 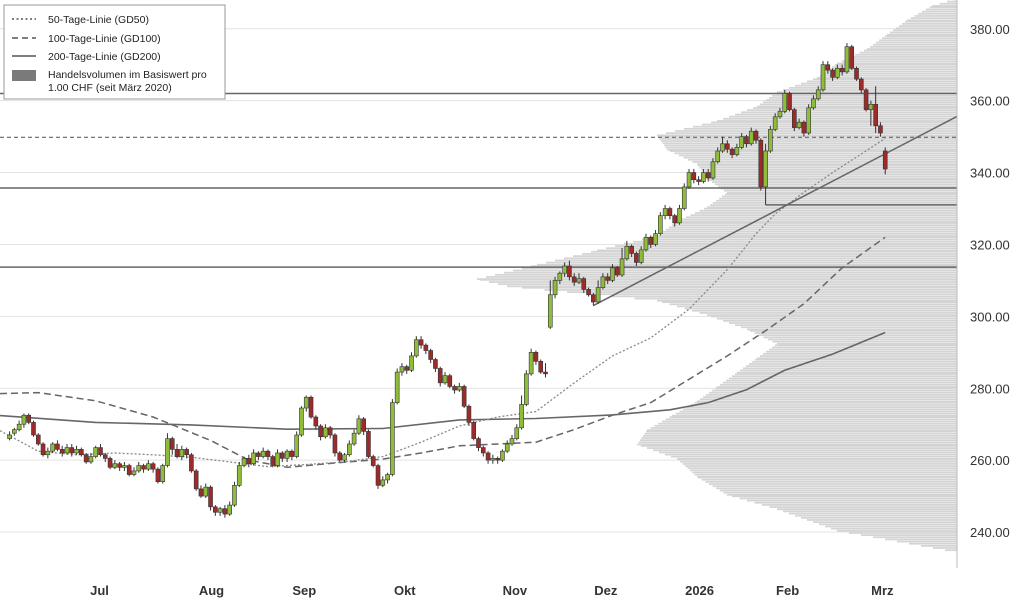 What do you see at coordinates (990, 316) in the screenshot?
I see `y-tick-label: 300.00` at bounding box center [990, 316].